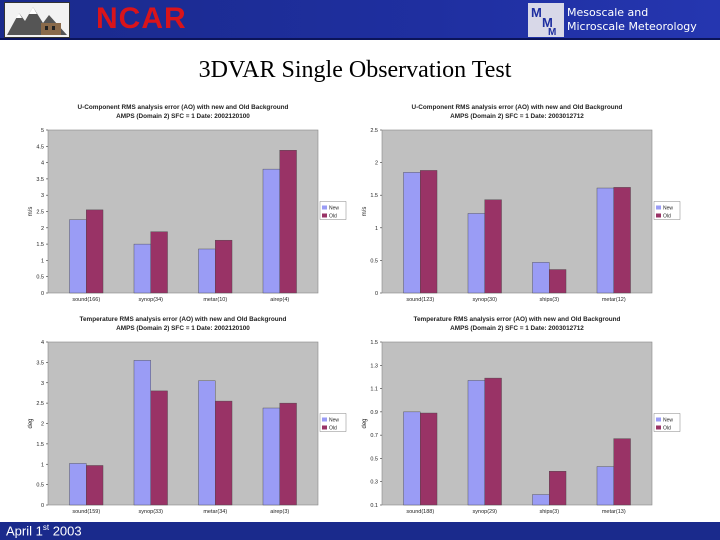 The width and height of the screenshot is (720, 540). I want to click on group-name: Mesoscale and Microscale Meteorology, so click(632, 20).